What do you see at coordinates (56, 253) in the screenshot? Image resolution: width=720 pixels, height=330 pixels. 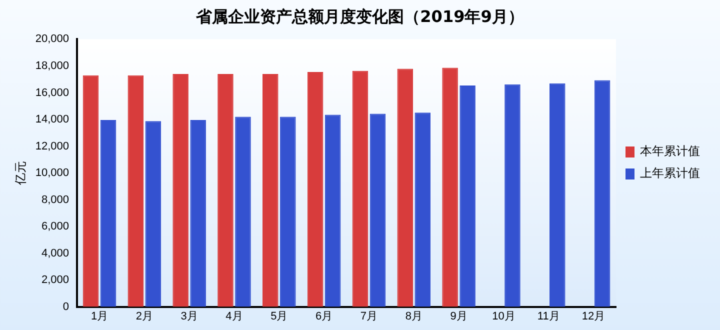 I see `y-tick-label: 4,000` at bounding box center [56, 253].